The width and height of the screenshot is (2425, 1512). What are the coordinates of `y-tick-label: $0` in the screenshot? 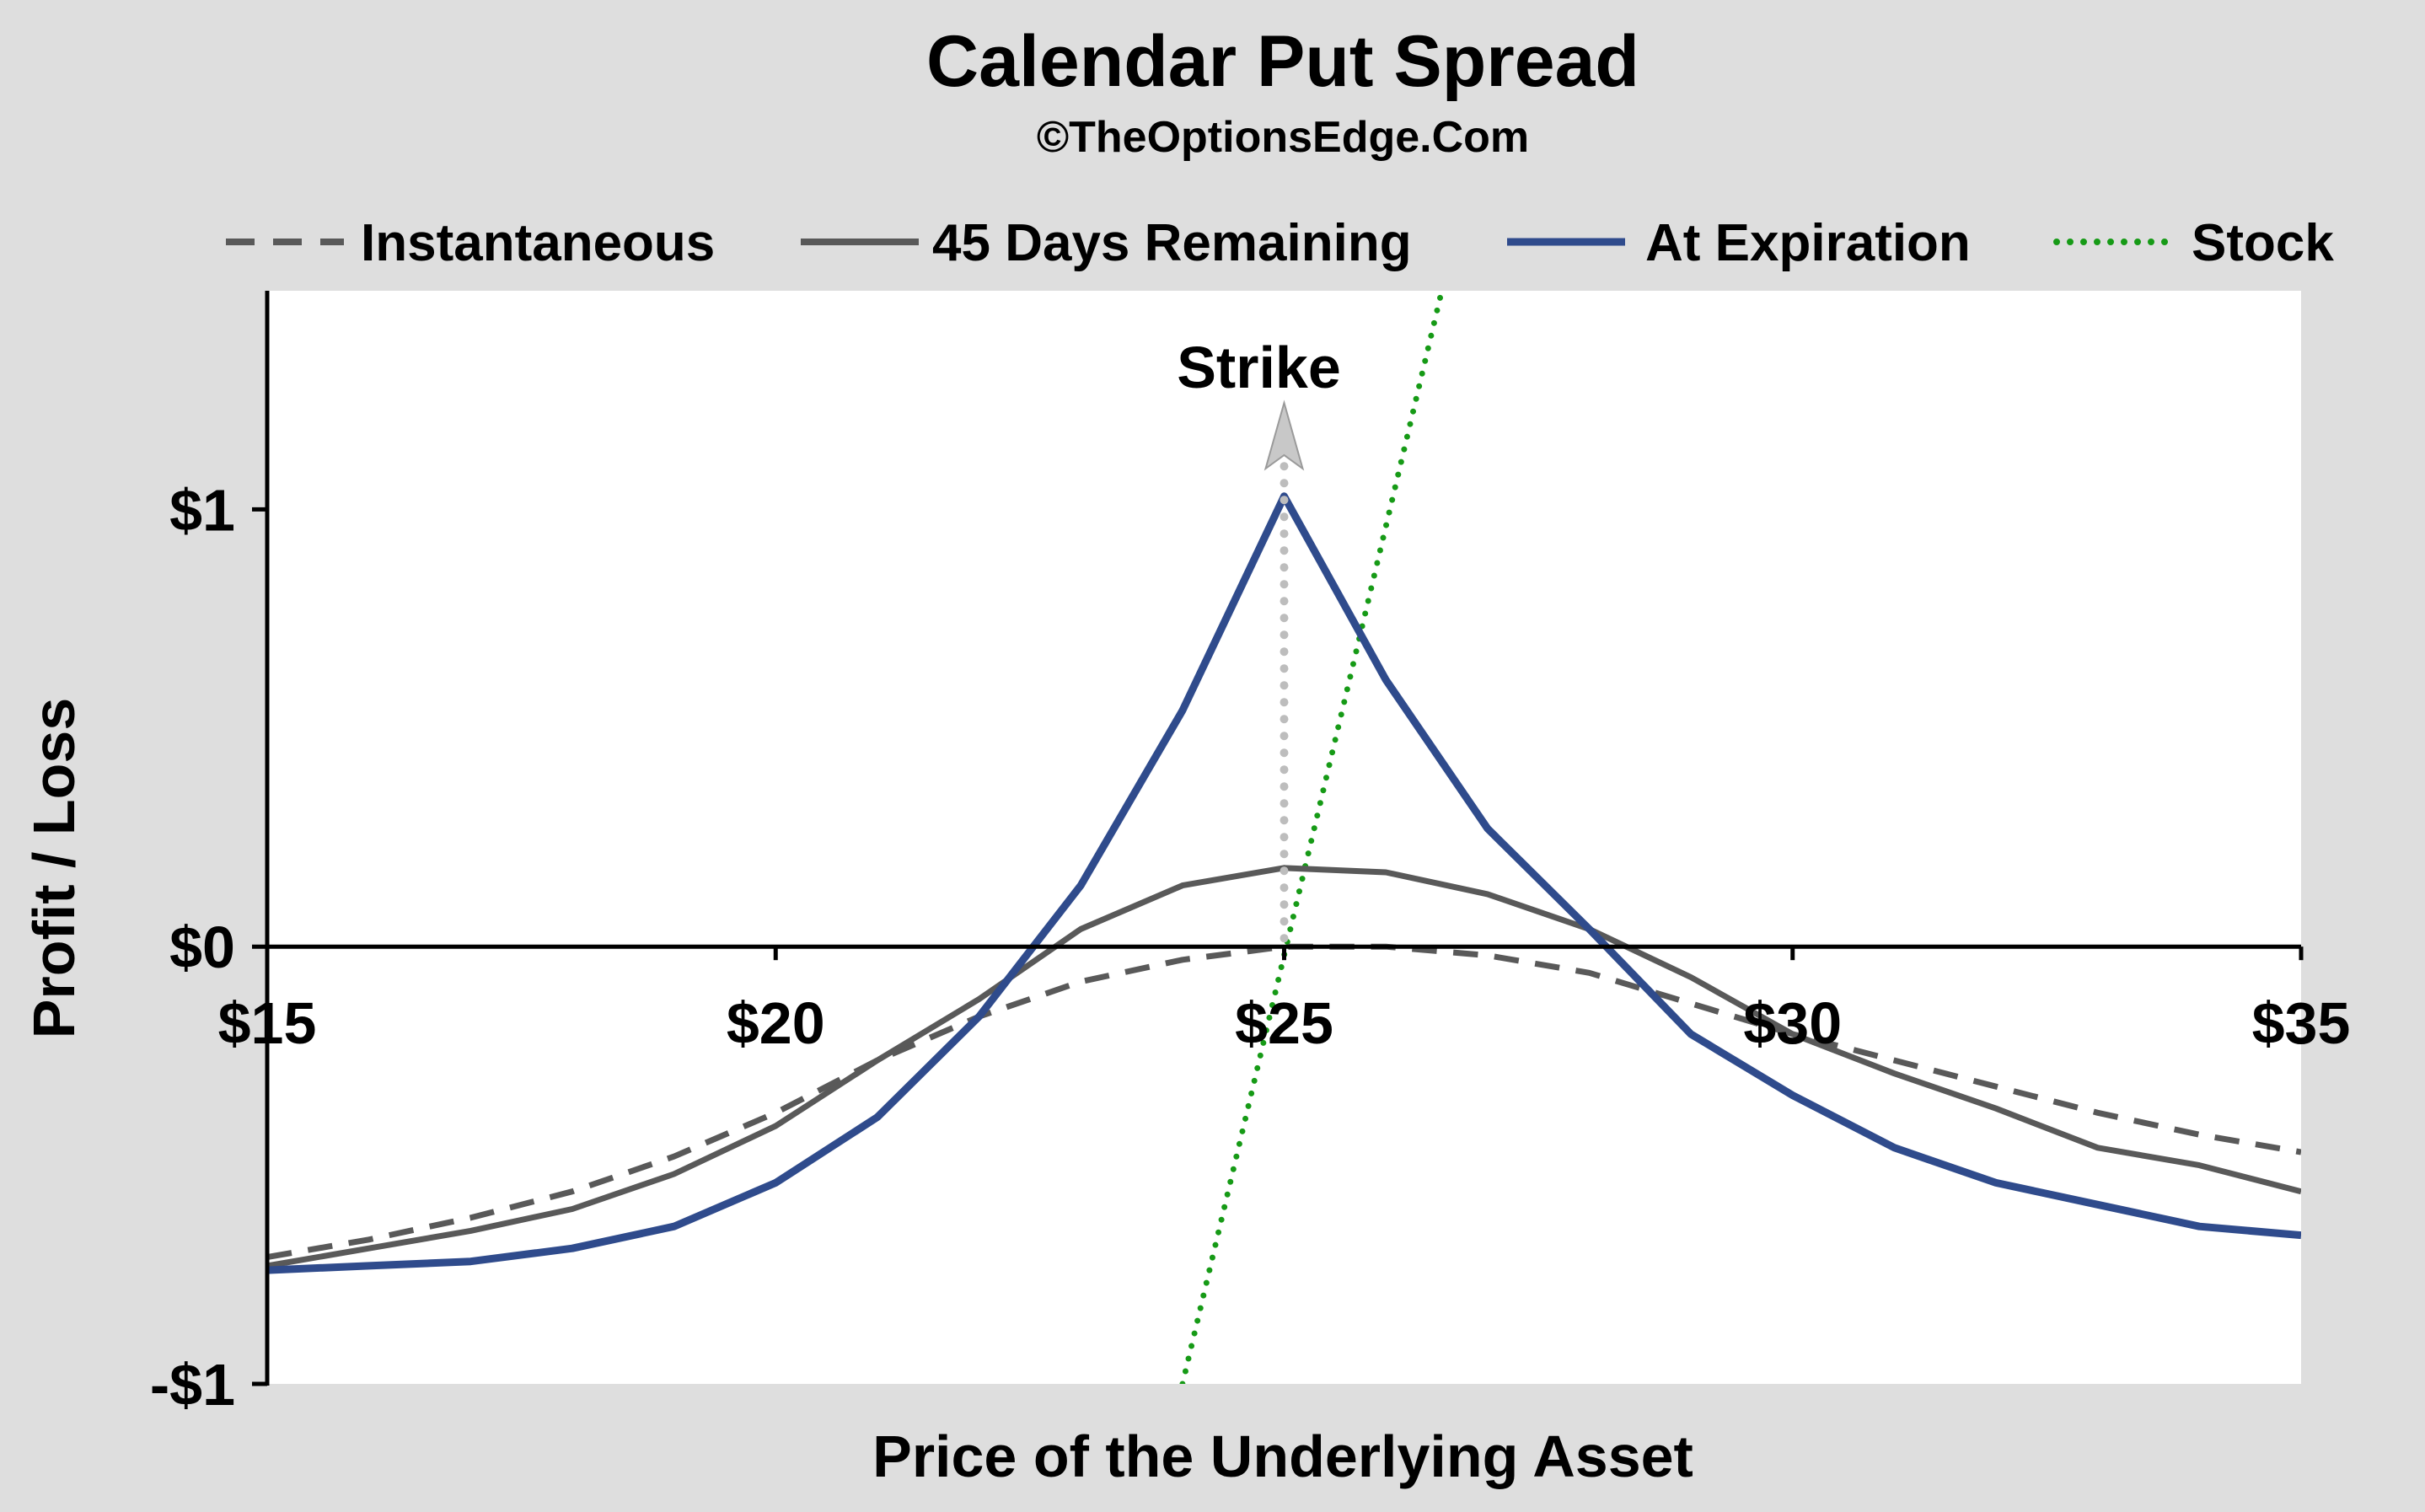 It's located at (202, 947).